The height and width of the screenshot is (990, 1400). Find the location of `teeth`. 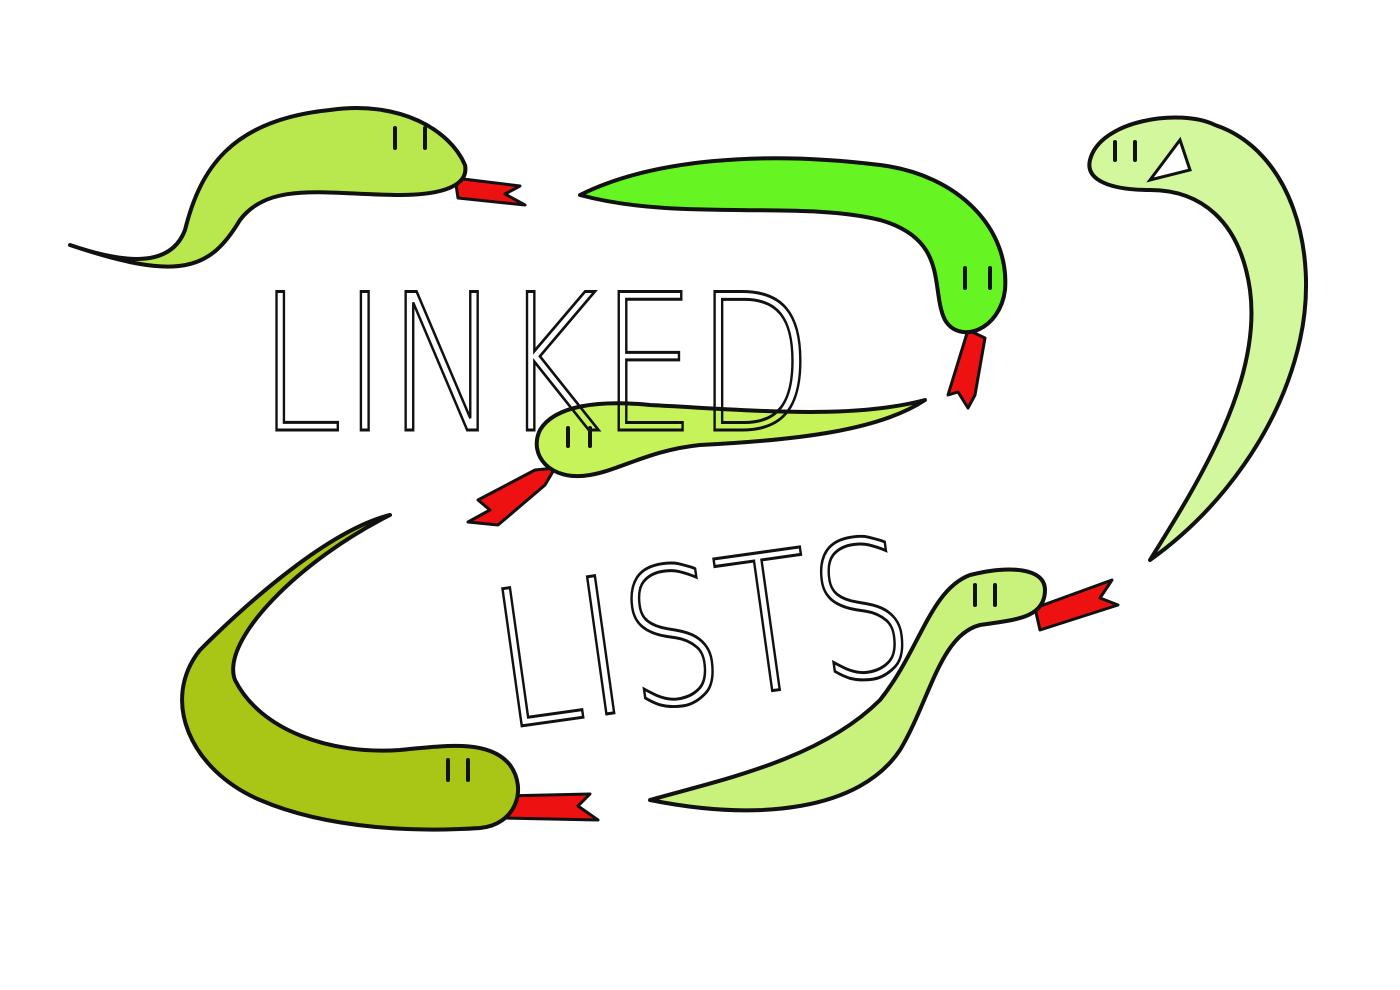

teeth is located at coordinates (1169, 159).